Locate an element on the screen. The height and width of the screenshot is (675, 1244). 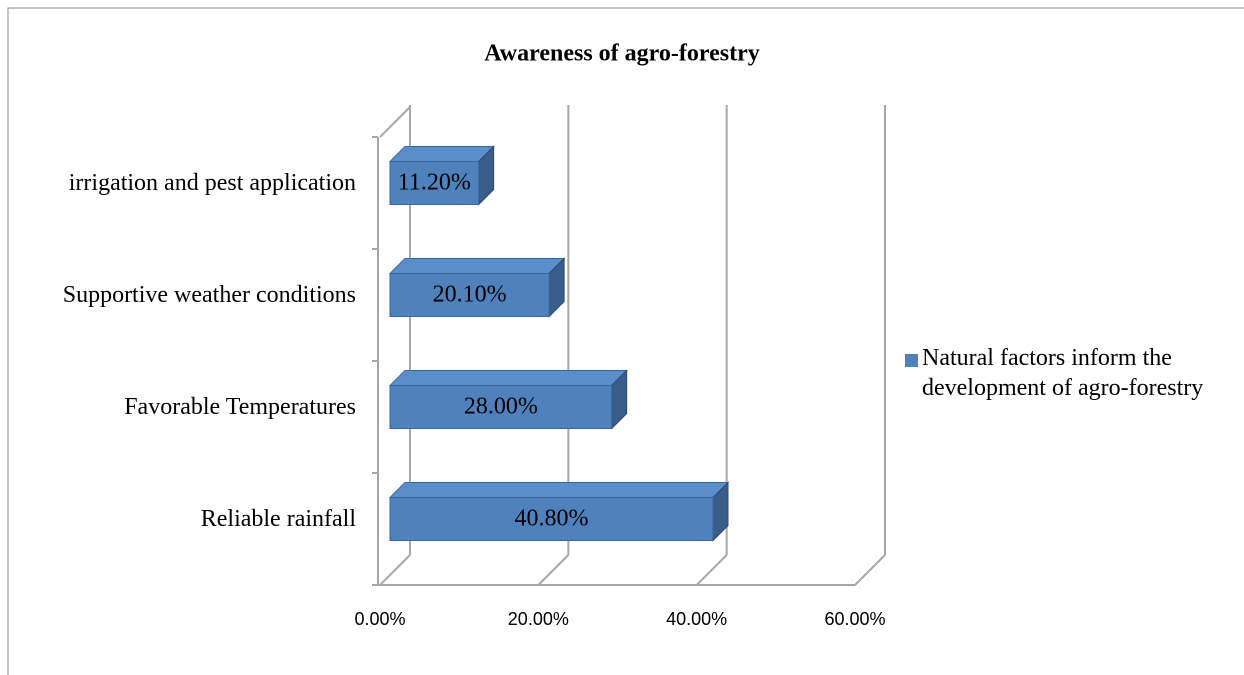
data-label: 11.20% is located at coordinates (434, 183).